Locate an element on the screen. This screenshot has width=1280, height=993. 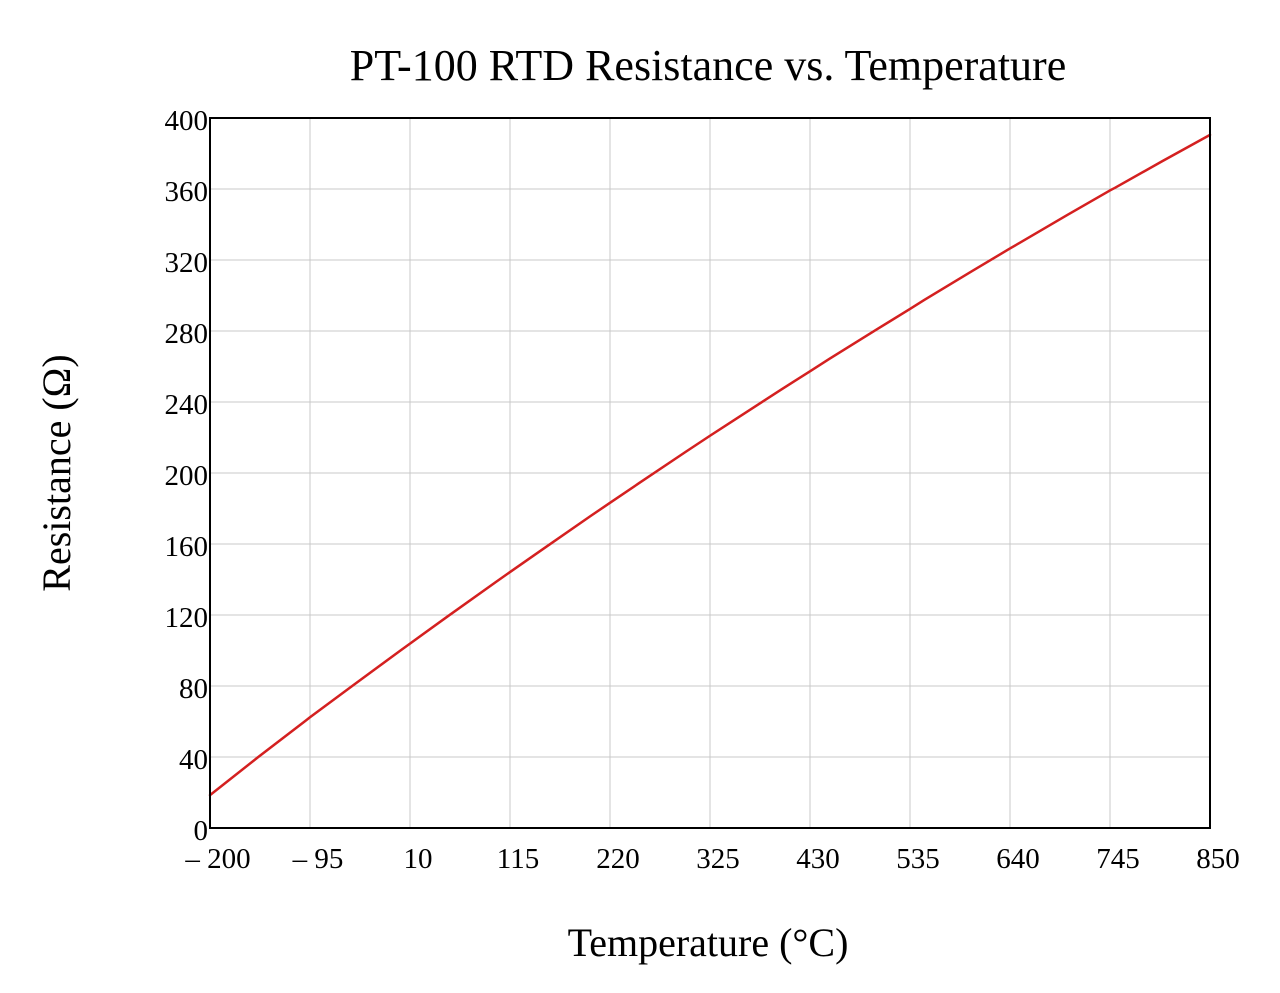
y-tick-label: 280 is located at coordinates (187, 334).